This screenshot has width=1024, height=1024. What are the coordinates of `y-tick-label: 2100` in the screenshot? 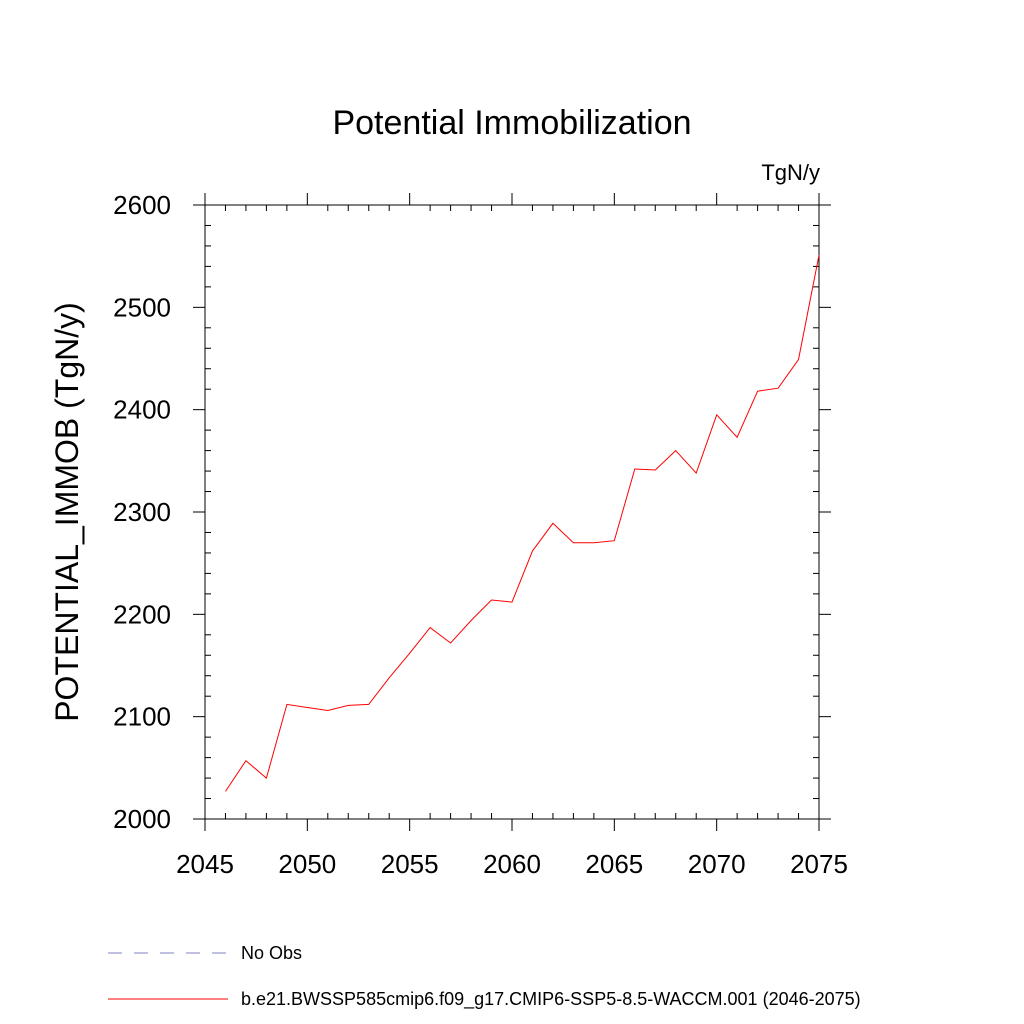 It's located at (142, 717).